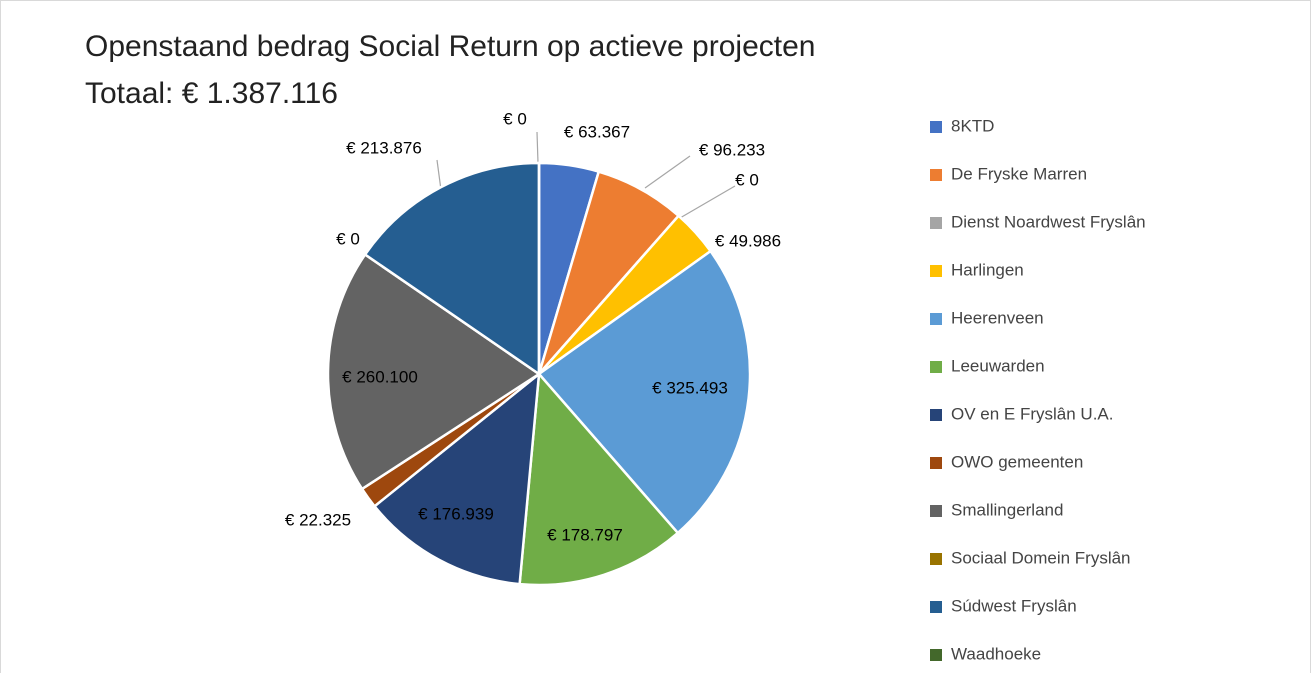  What do you see at coordinates (1041, 557) in the screenshot?
I see `legend-label: Sociaal Domein Fryslân` at bounding box center [1041, 557].